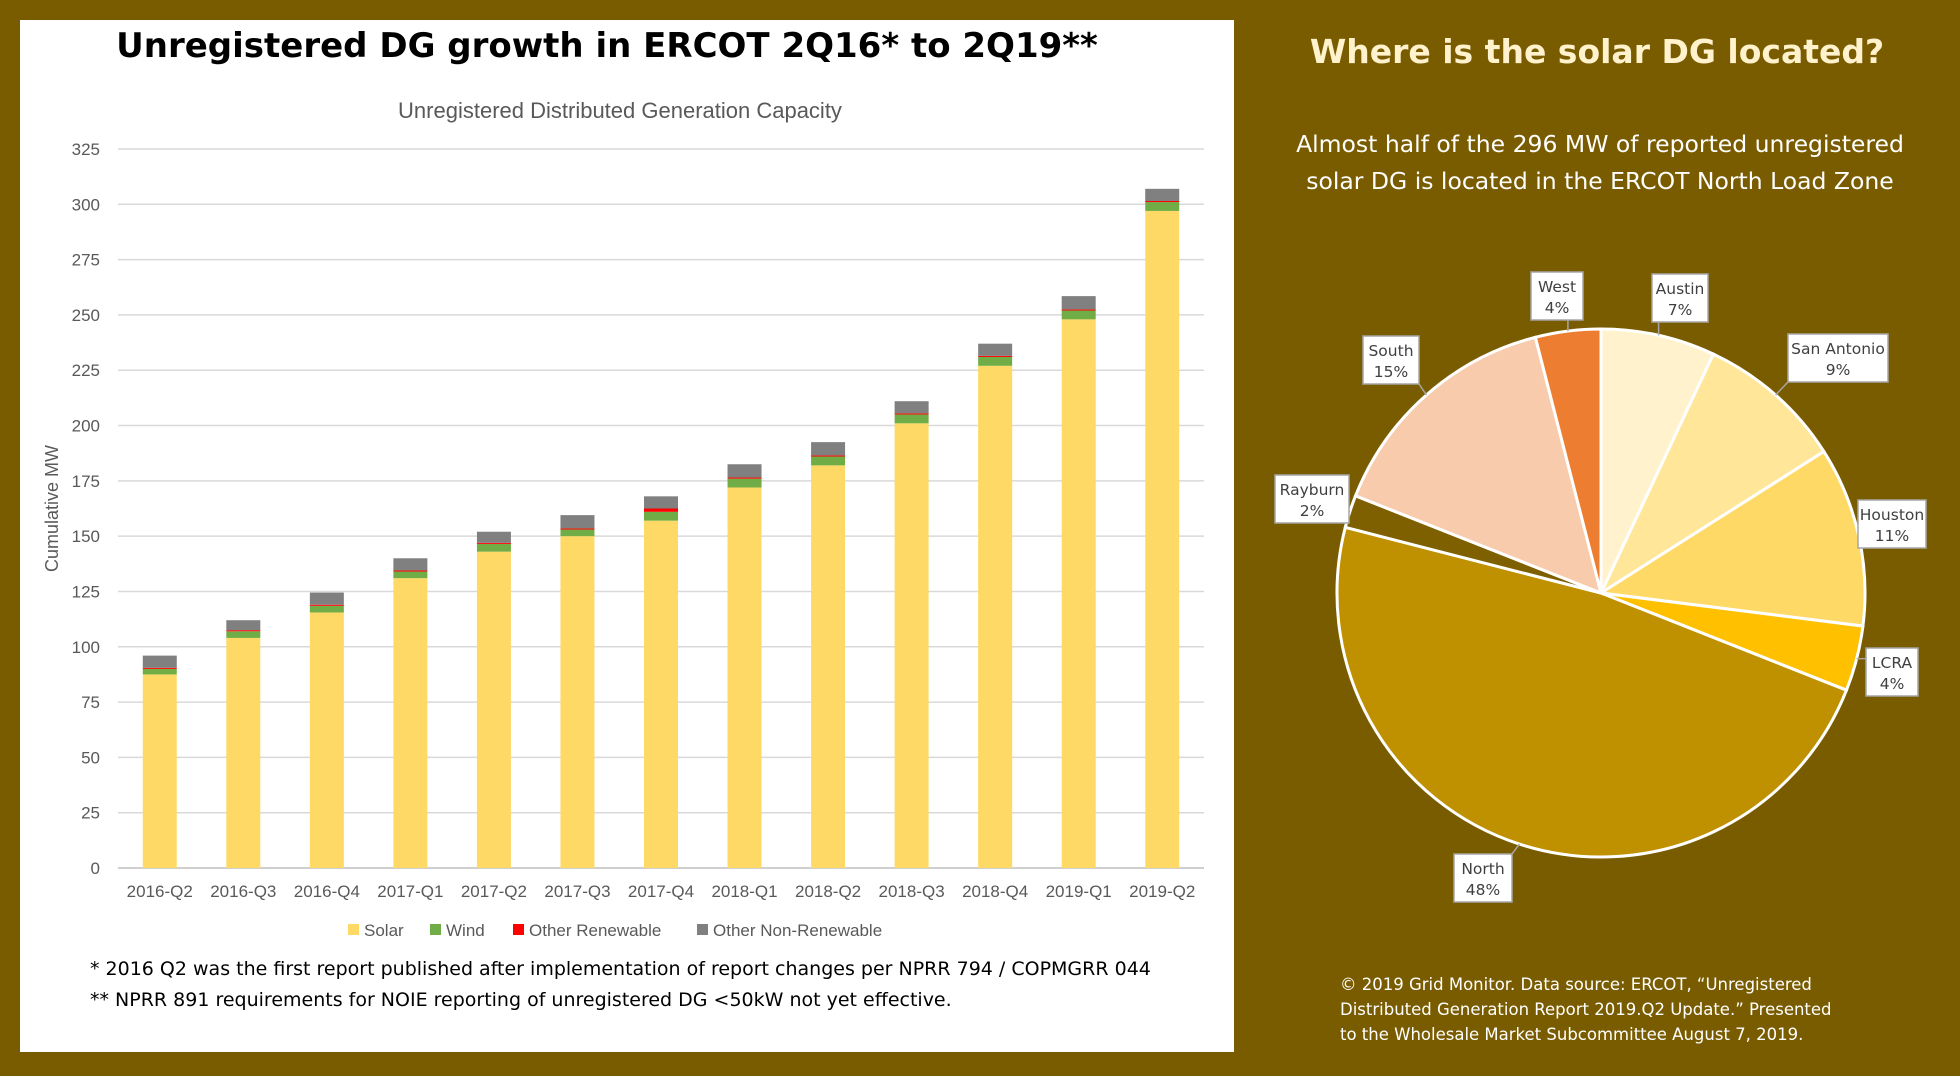 The image size is (1960, 1076). What do you see at coordinates (1892, 536) in the screenshot?
I see `pie-value-houston: 11%` at bounding box center [1892, 536].